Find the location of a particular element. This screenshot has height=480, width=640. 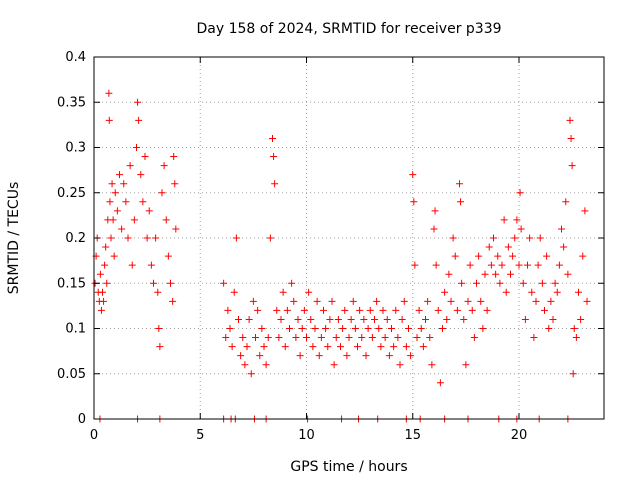

y-tick-label: 0.1 is located at coordinates (75, 329).